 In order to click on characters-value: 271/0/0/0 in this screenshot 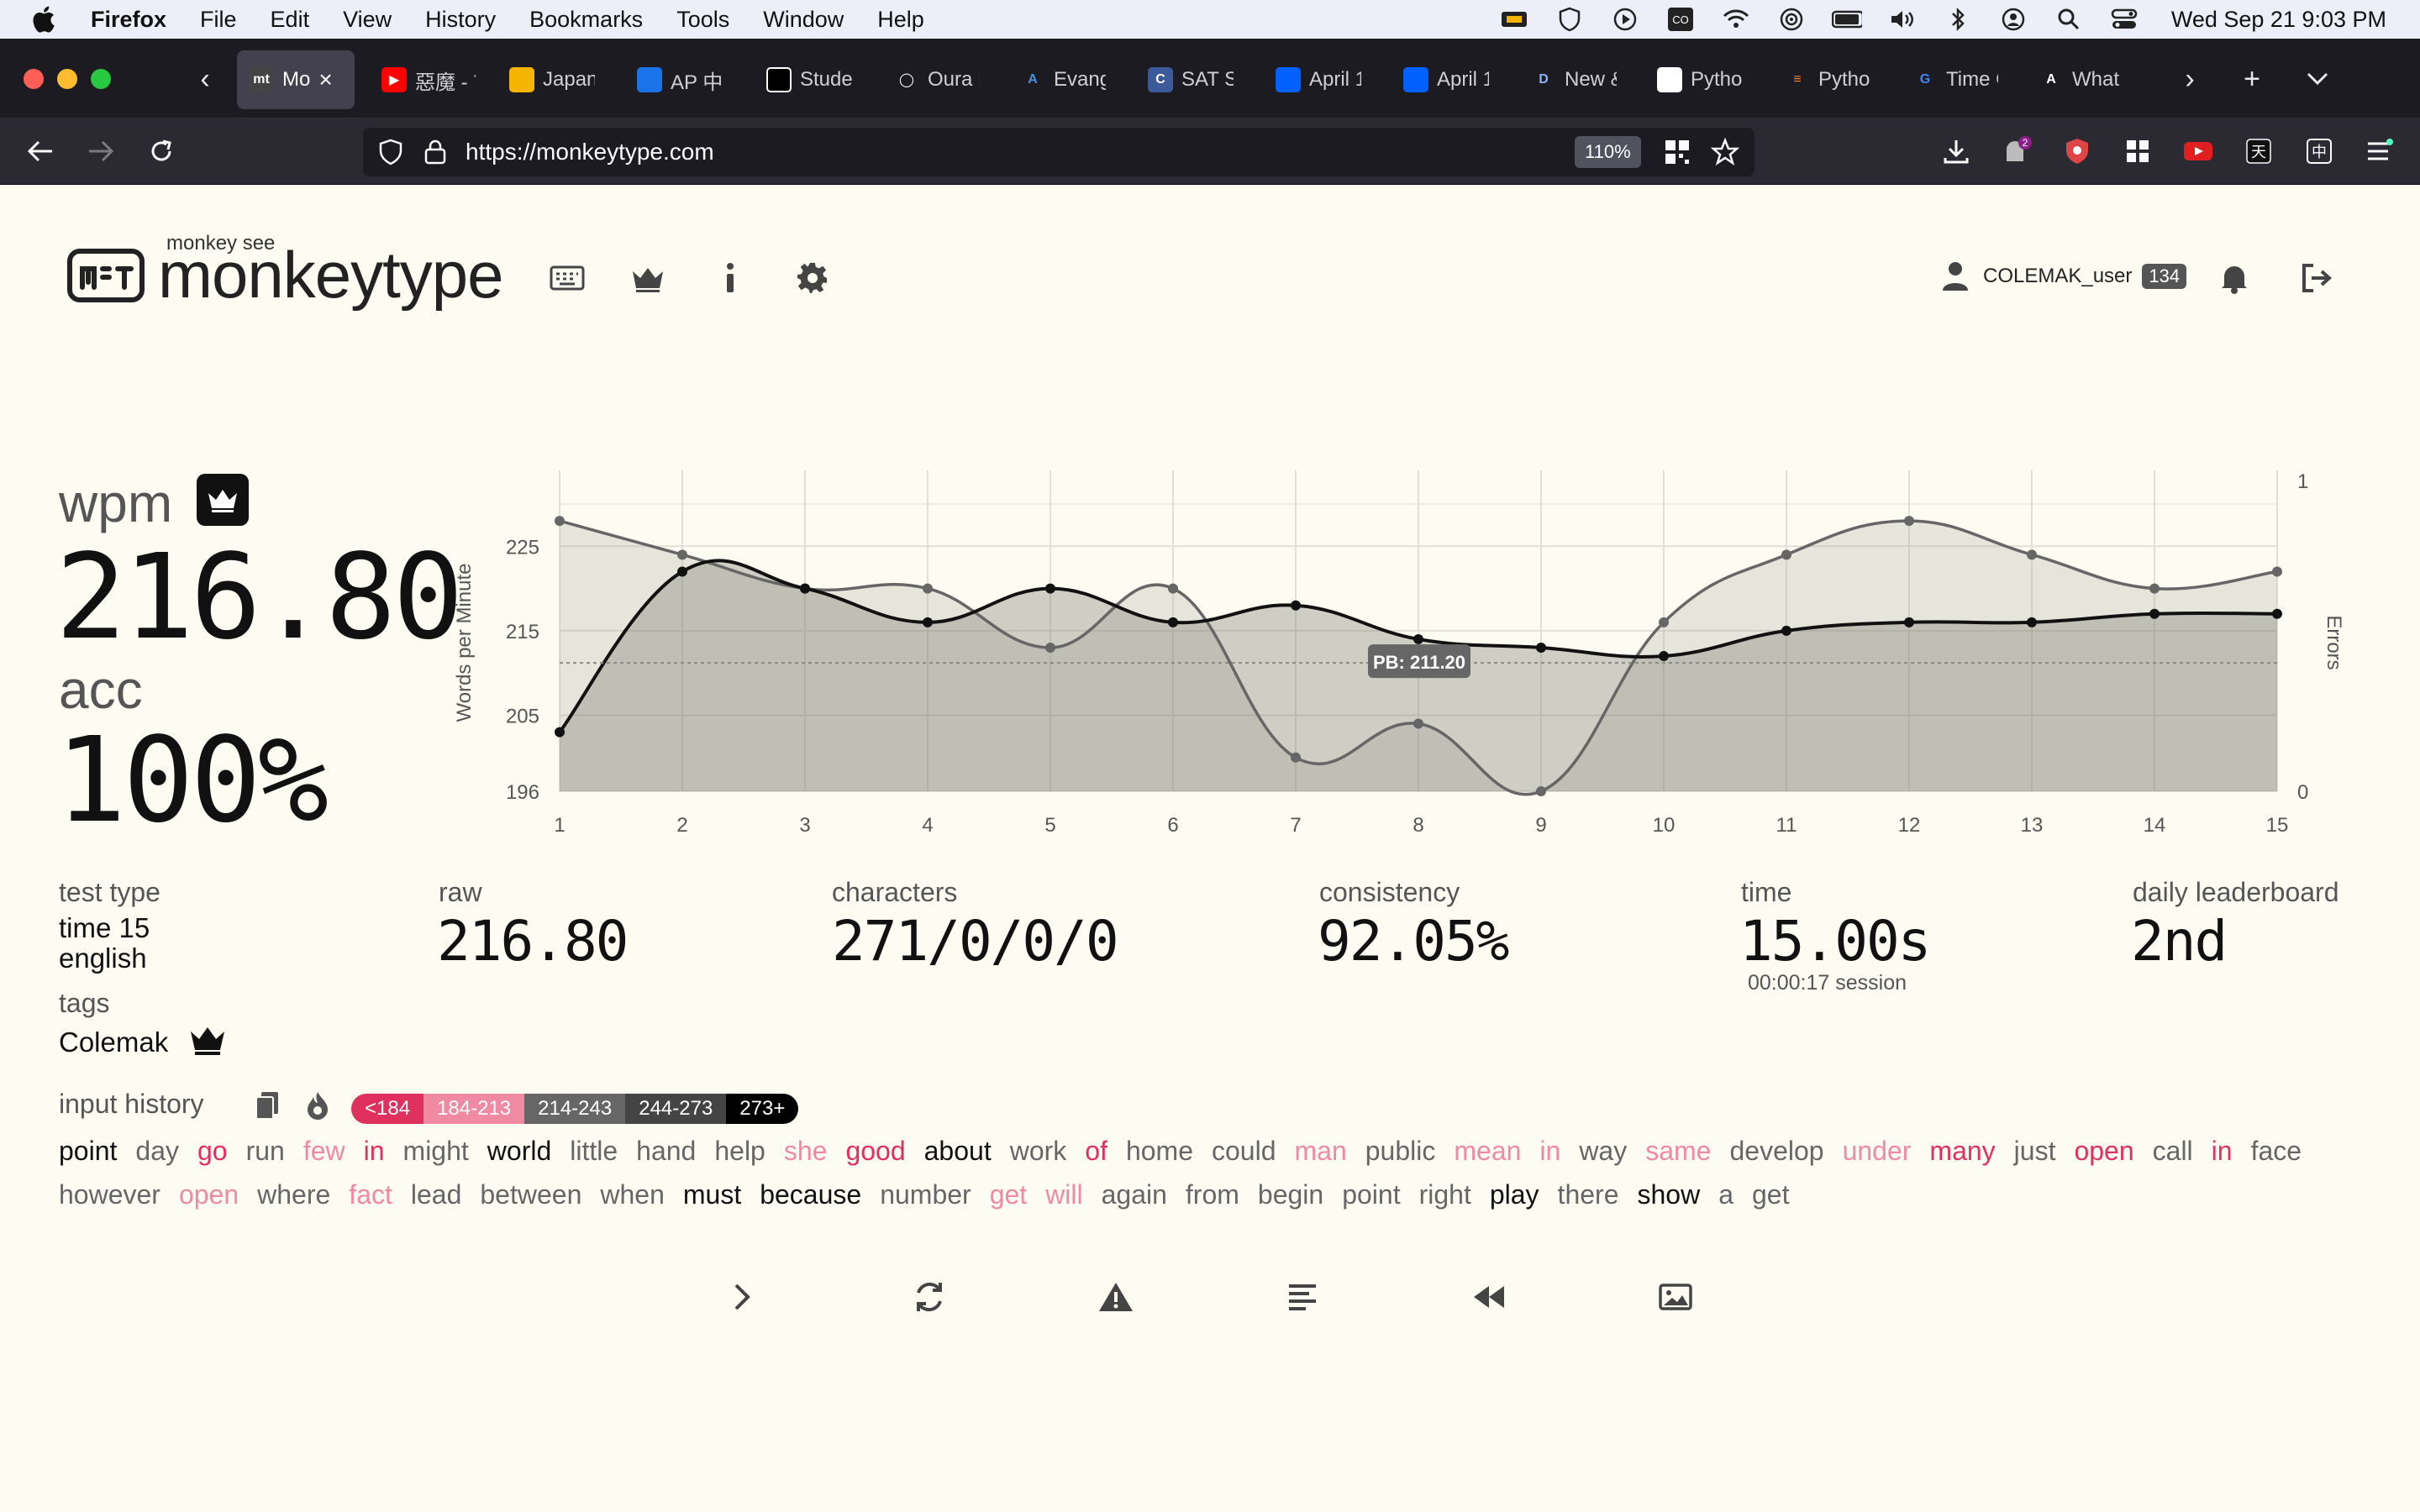, I will do `click(975, 941)`.